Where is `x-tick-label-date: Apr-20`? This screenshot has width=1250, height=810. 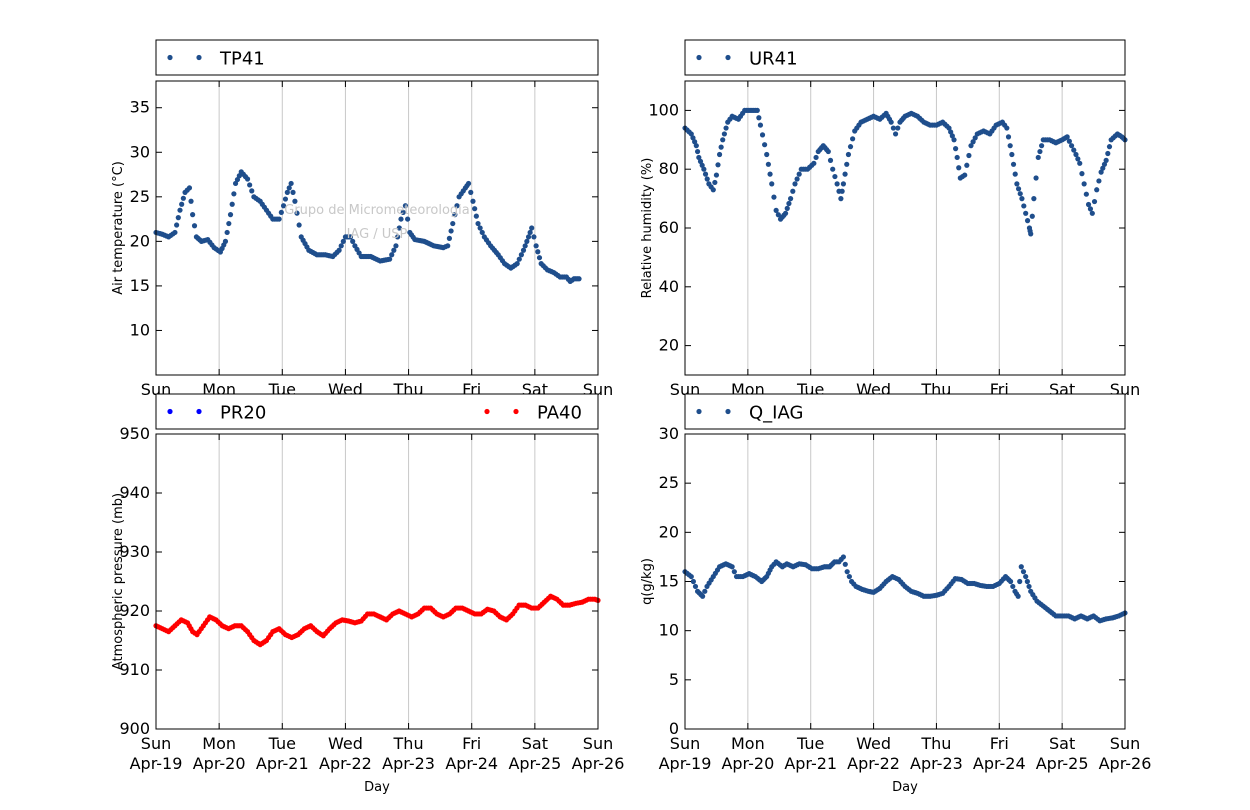 x-tick-label-date: Apr-20 is located at coordinates (219, 763).